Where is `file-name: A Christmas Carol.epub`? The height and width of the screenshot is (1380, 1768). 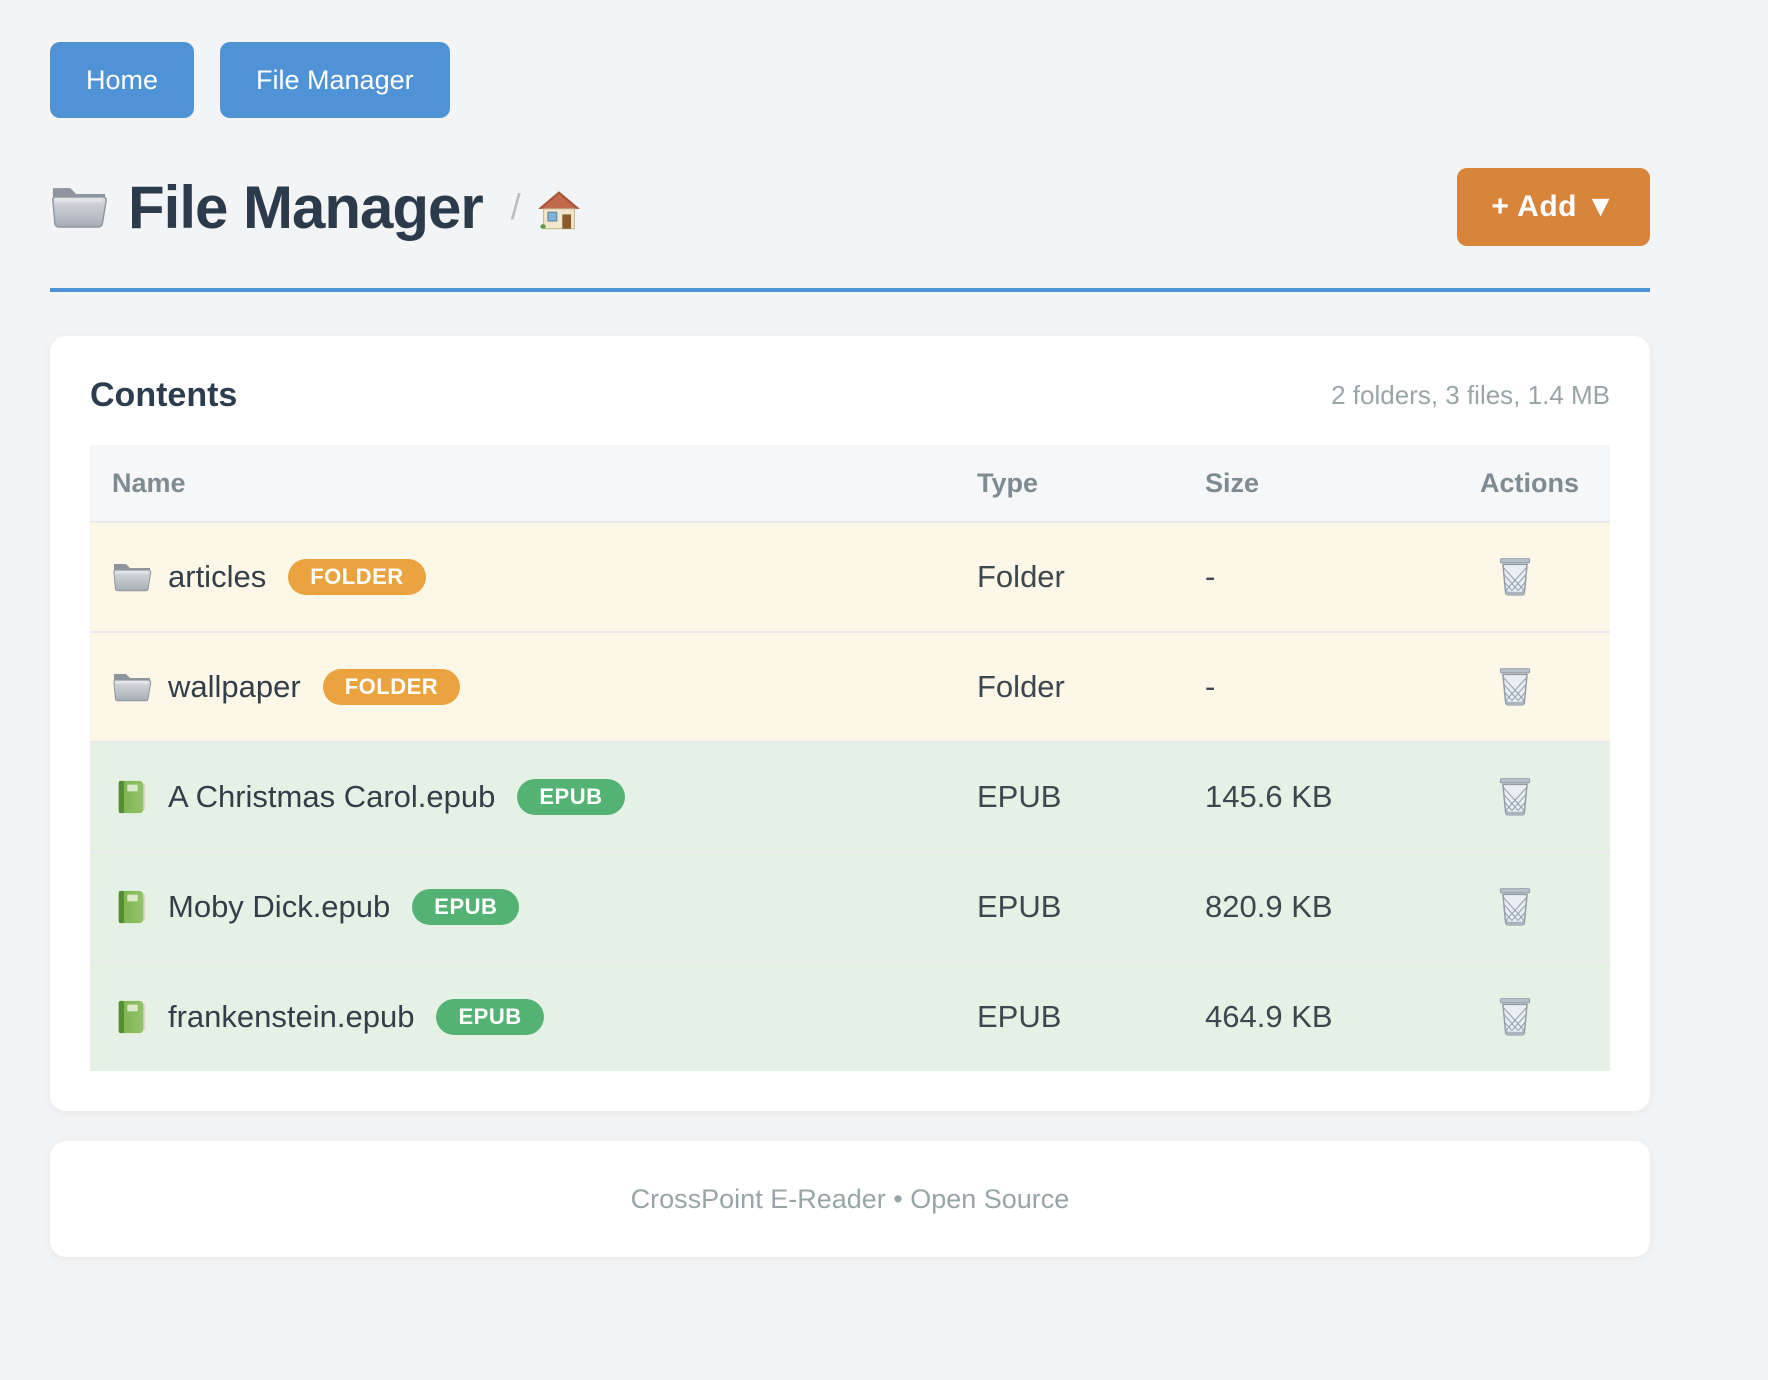 file-name: A Christmas Carol.epub is located at coordinates (332, 796).